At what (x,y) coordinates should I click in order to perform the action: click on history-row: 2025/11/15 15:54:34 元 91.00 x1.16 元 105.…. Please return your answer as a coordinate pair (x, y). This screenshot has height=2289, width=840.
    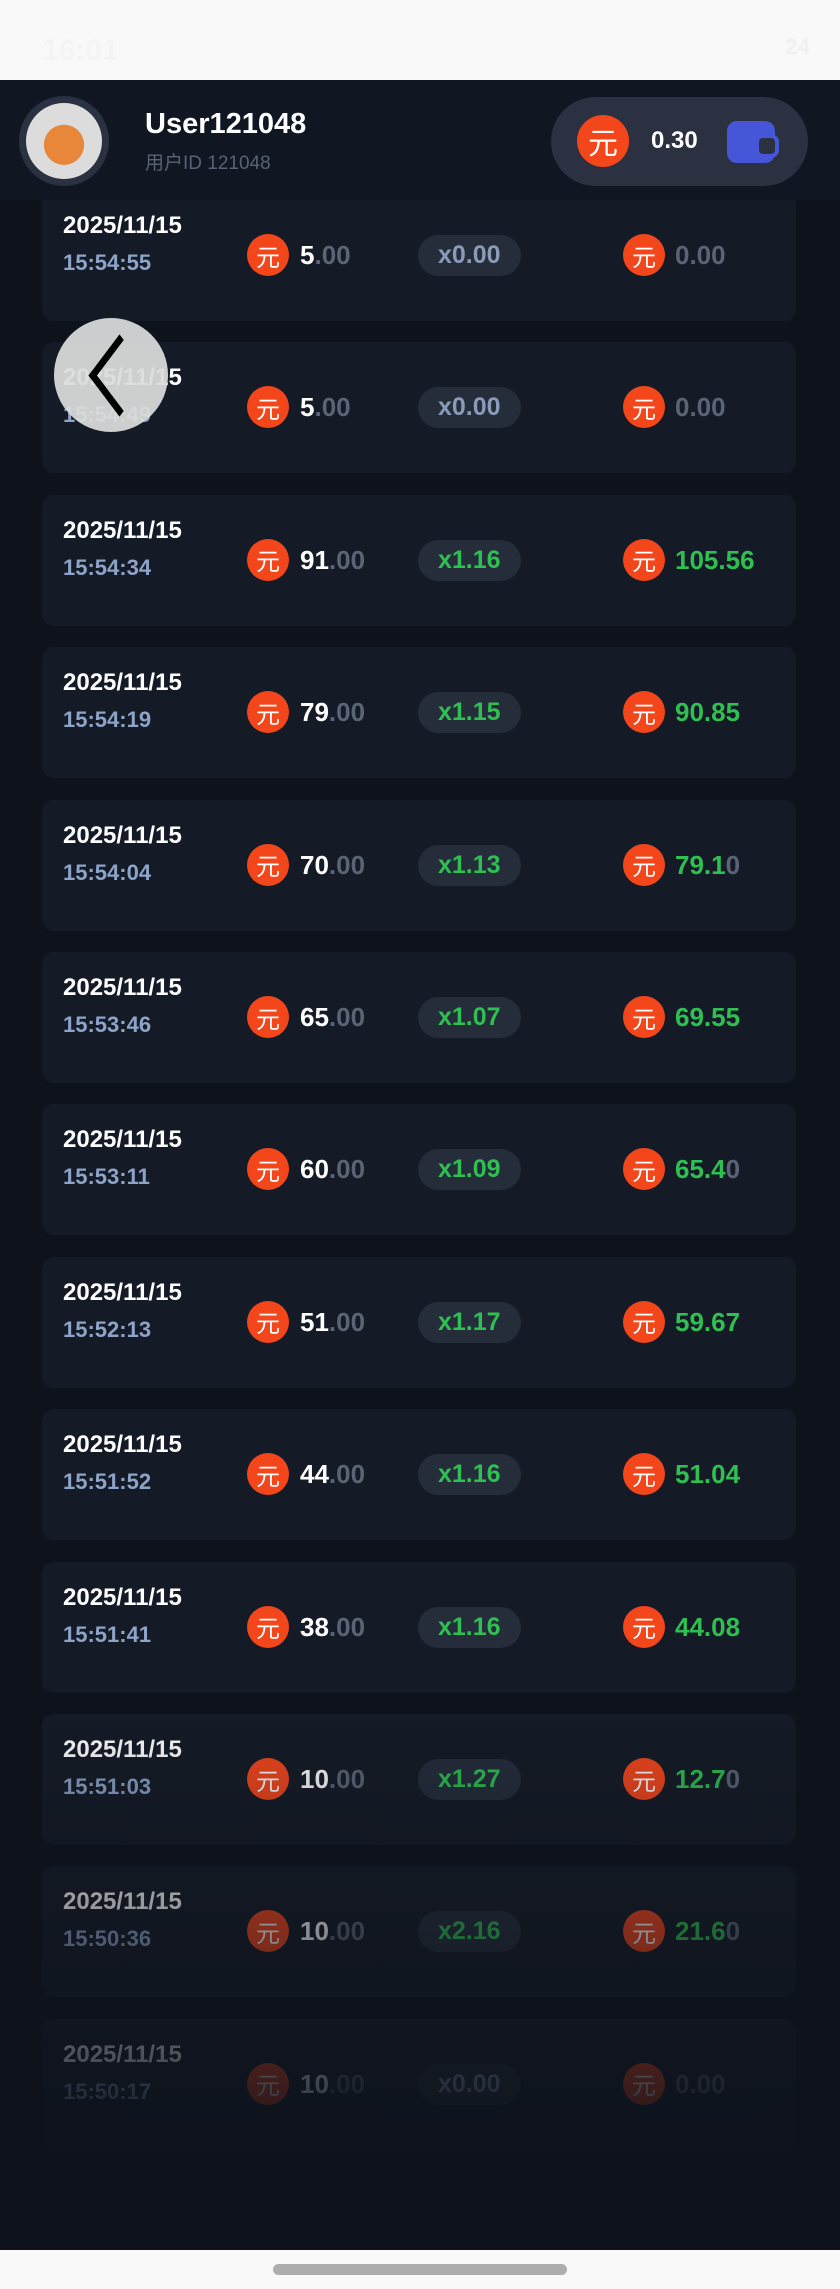
    Looking at the image, I should click on (419, 560).